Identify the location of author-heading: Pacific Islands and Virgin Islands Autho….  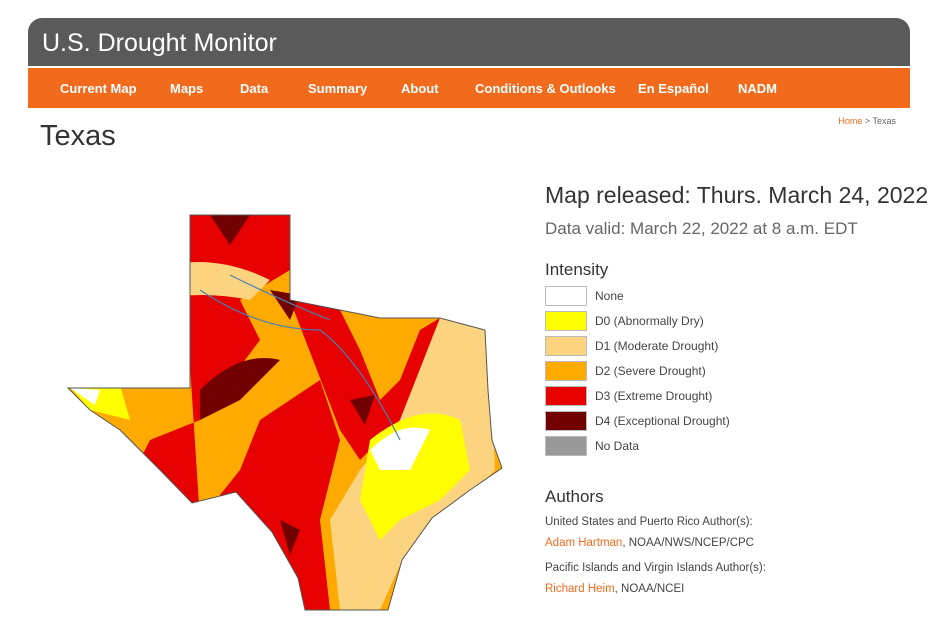
(655, 568).